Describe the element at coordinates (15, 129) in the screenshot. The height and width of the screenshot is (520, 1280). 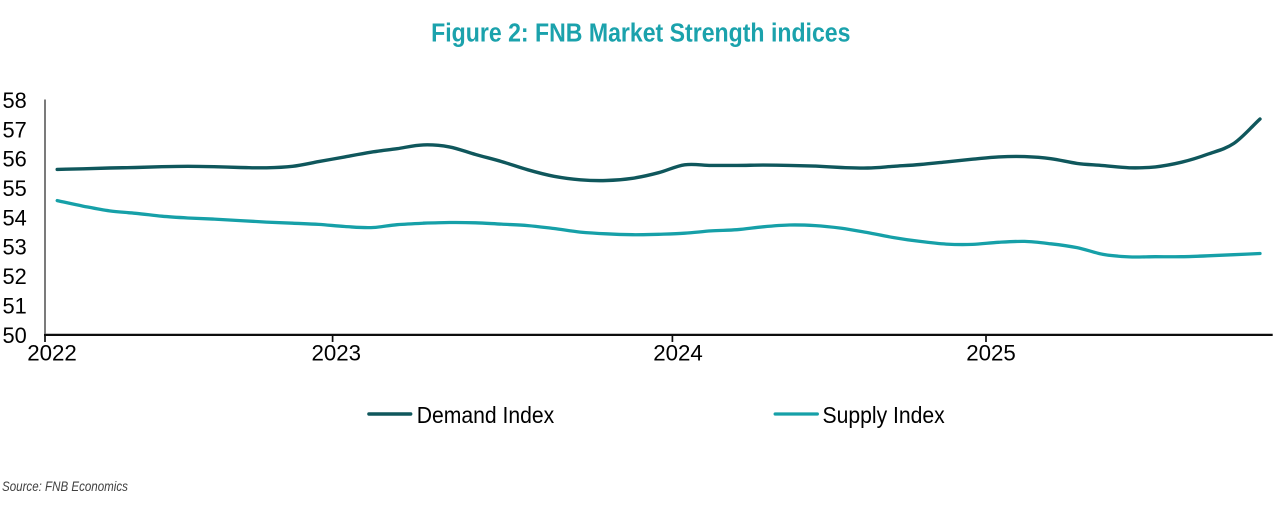
I see `svg-text: 57` at that location.